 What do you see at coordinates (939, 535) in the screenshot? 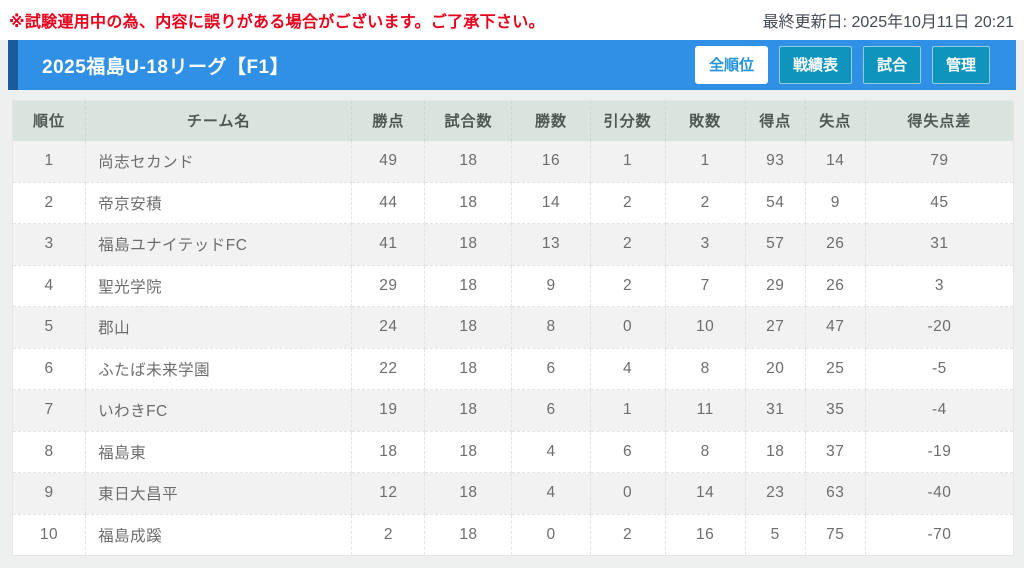
I see `stat-cell: -70` at bounding box center [939, 535].